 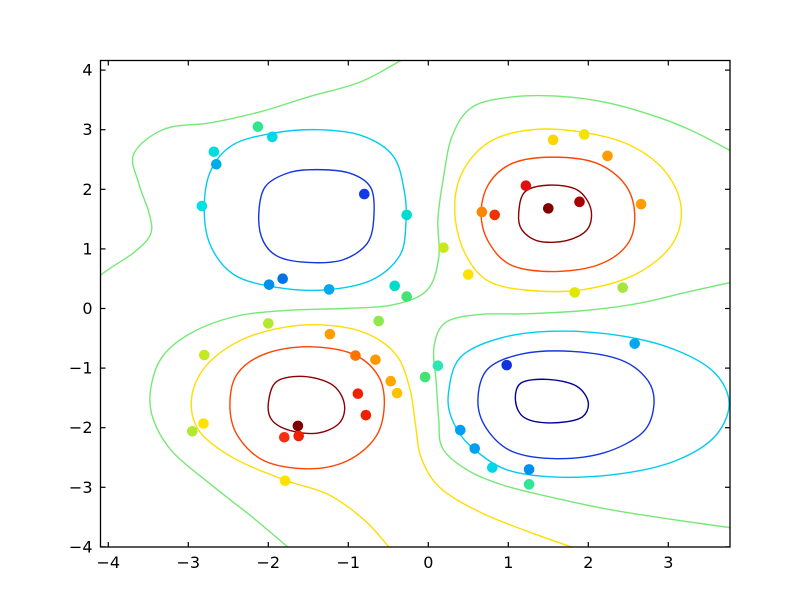 I want to click on y-tick-label: −4, so click(x=81, y=546).